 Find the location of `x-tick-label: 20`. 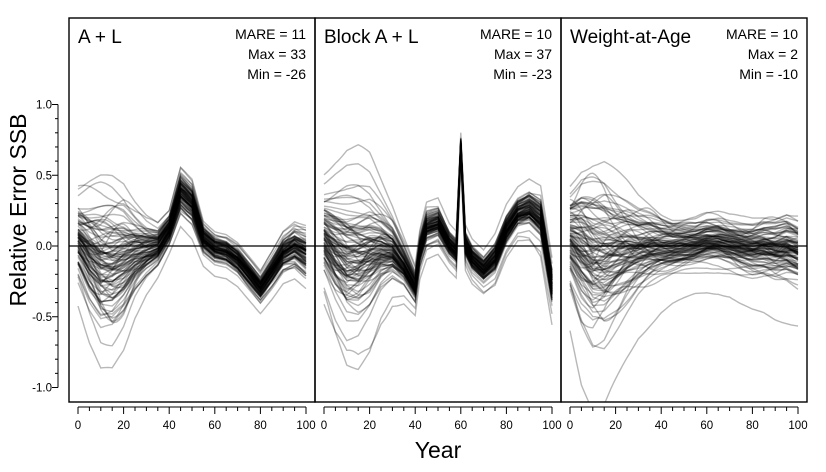

x-tick-label: 20 is located at coordinates (123, 426).